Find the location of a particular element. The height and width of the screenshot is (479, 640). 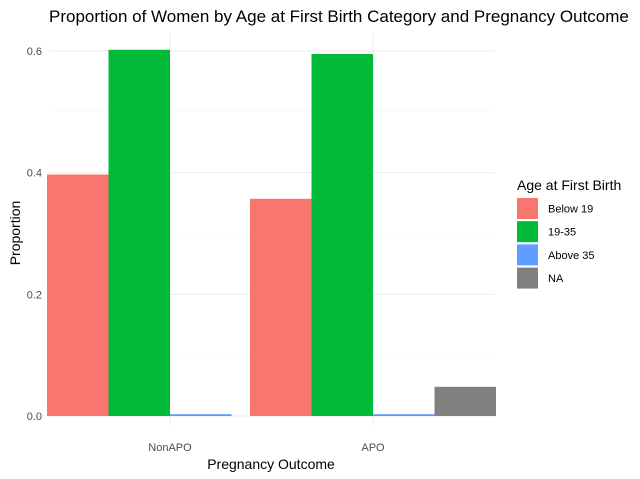

legend-label: 19-35 is located at coordinates (562, 233).